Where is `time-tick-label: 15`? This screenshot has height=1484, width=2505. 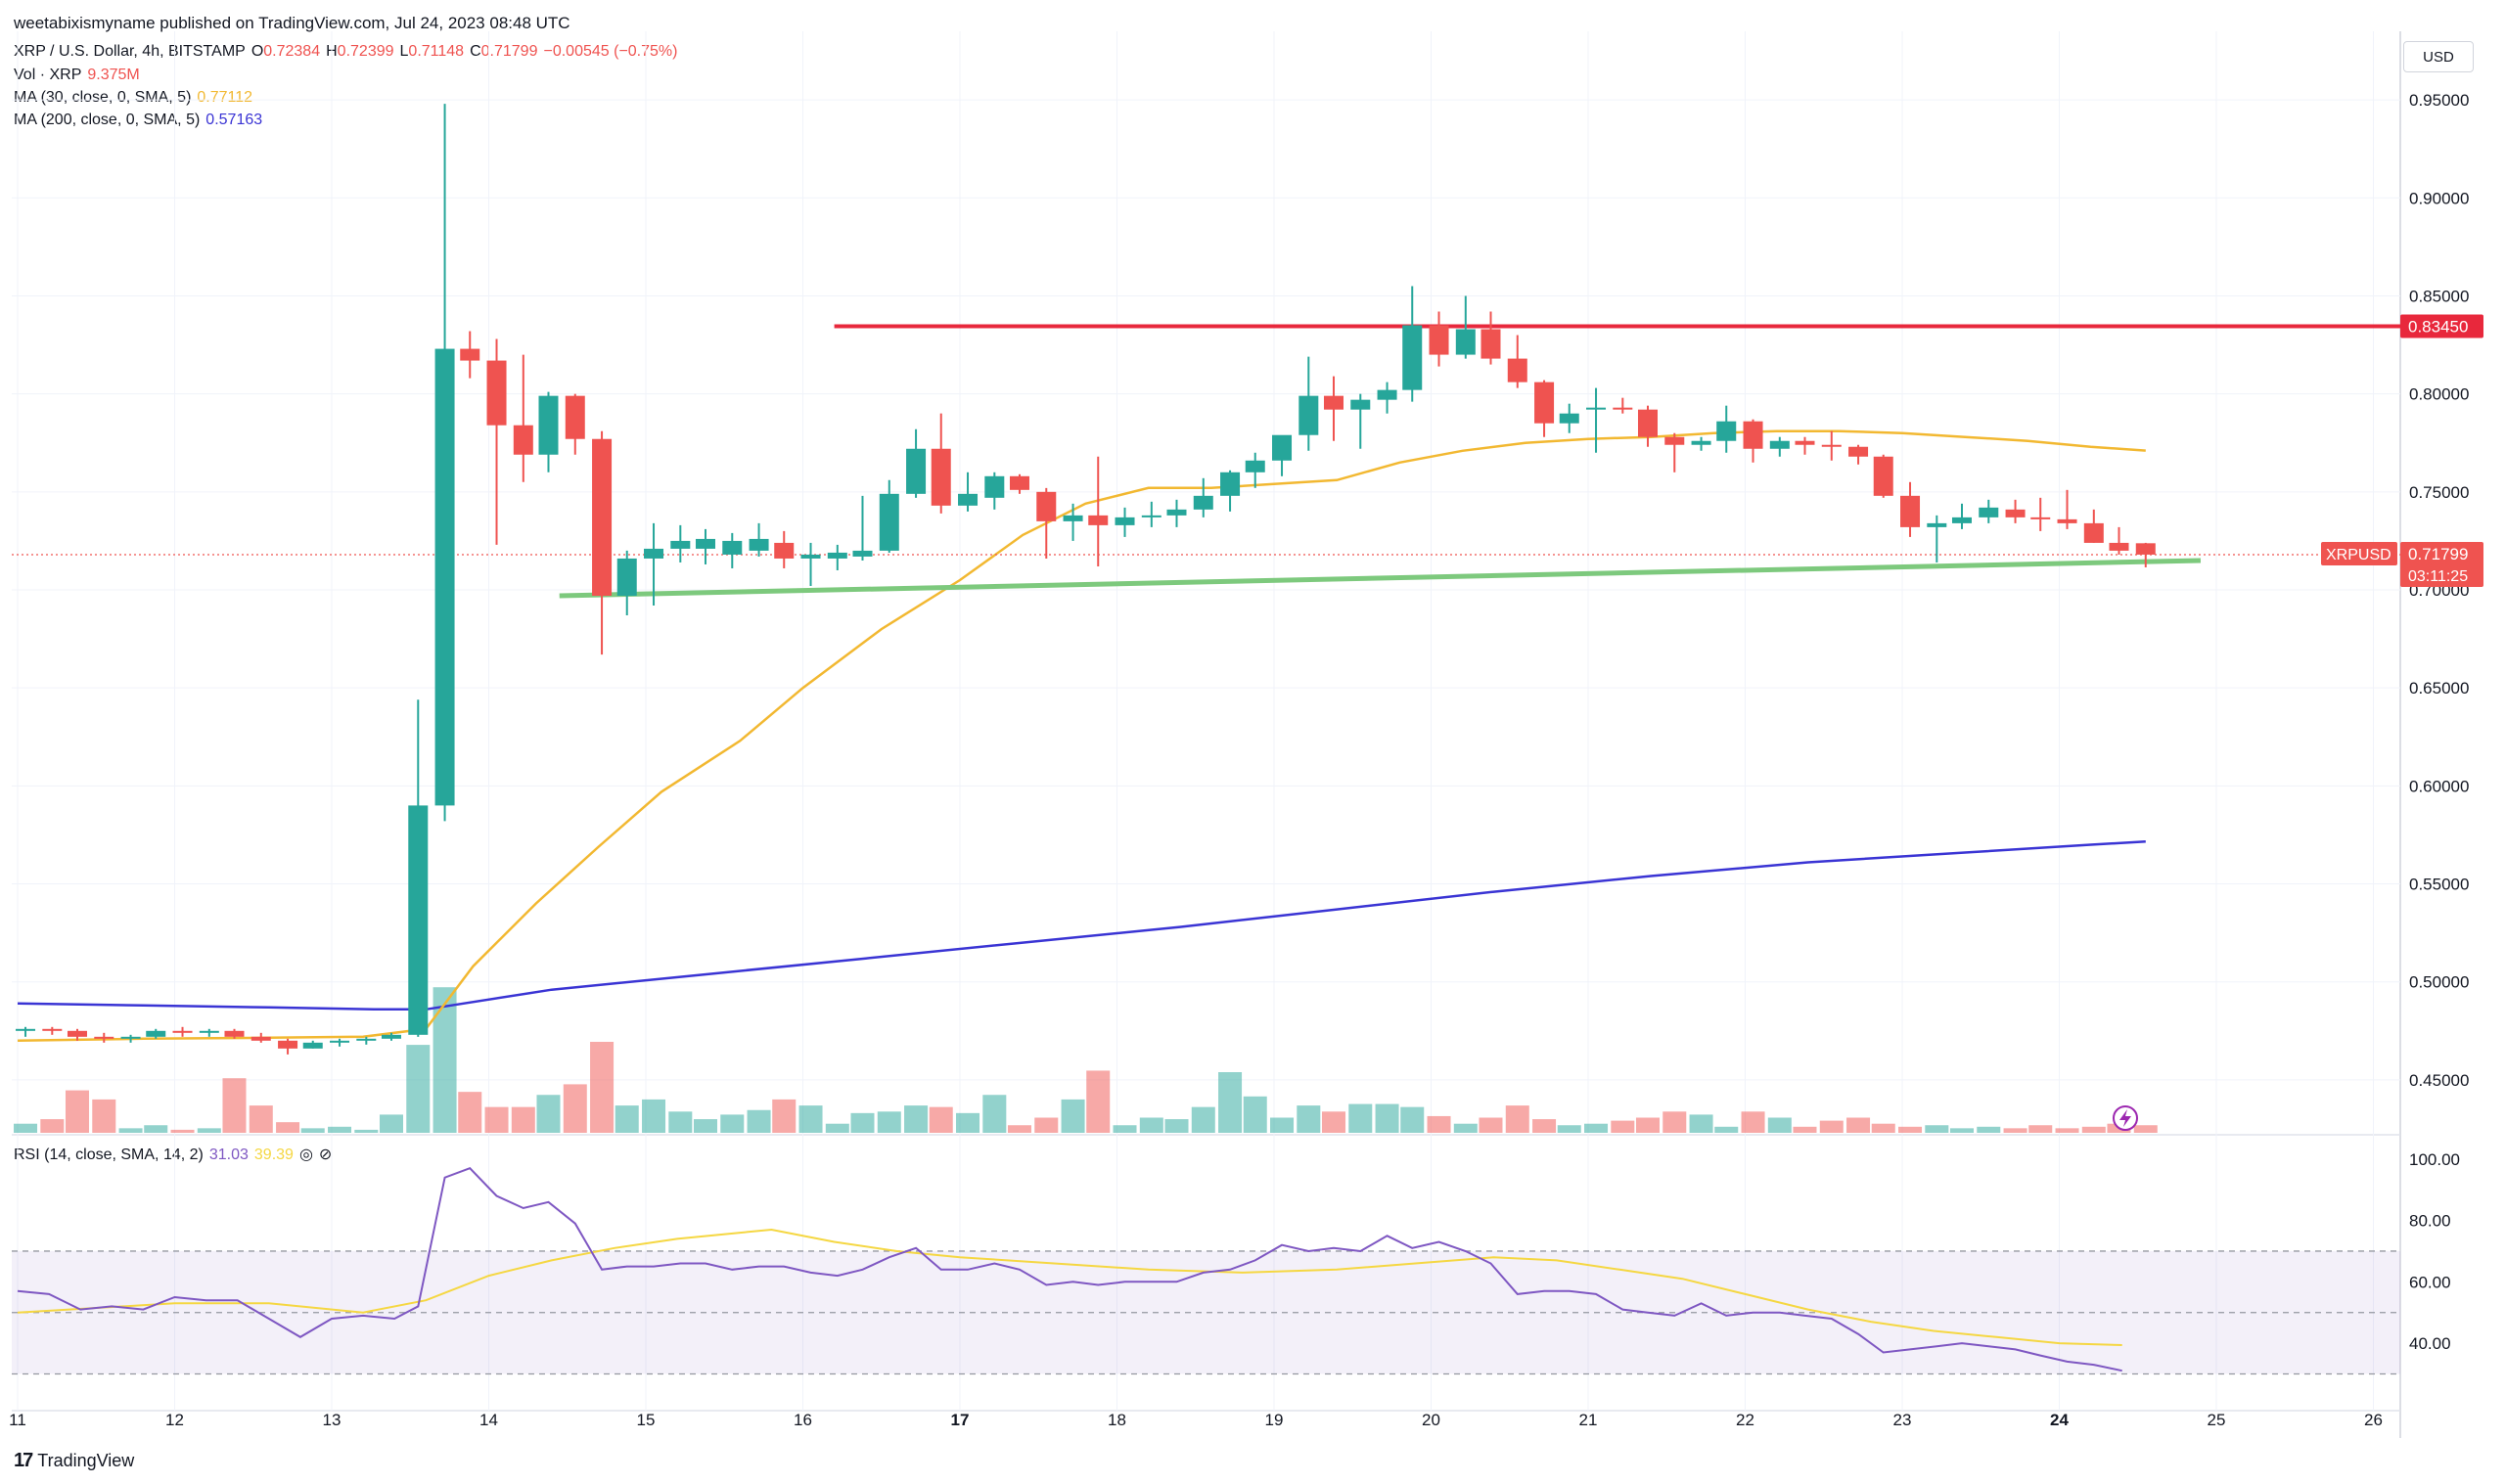 time-tick-label: 15 is located at coordinates (646, 1420).